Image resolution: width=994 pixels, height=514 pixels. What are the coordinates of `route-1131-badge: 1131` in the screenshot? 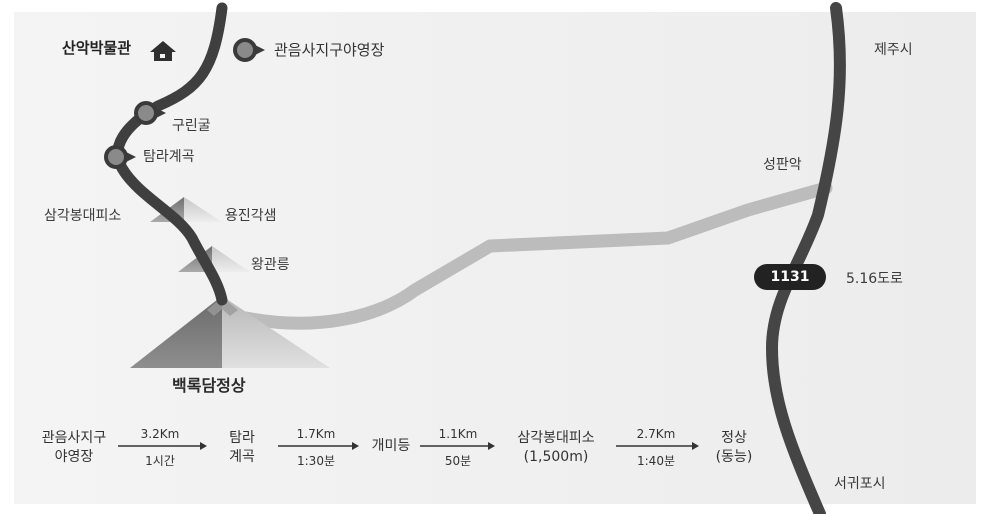 It's located at (790, 277).